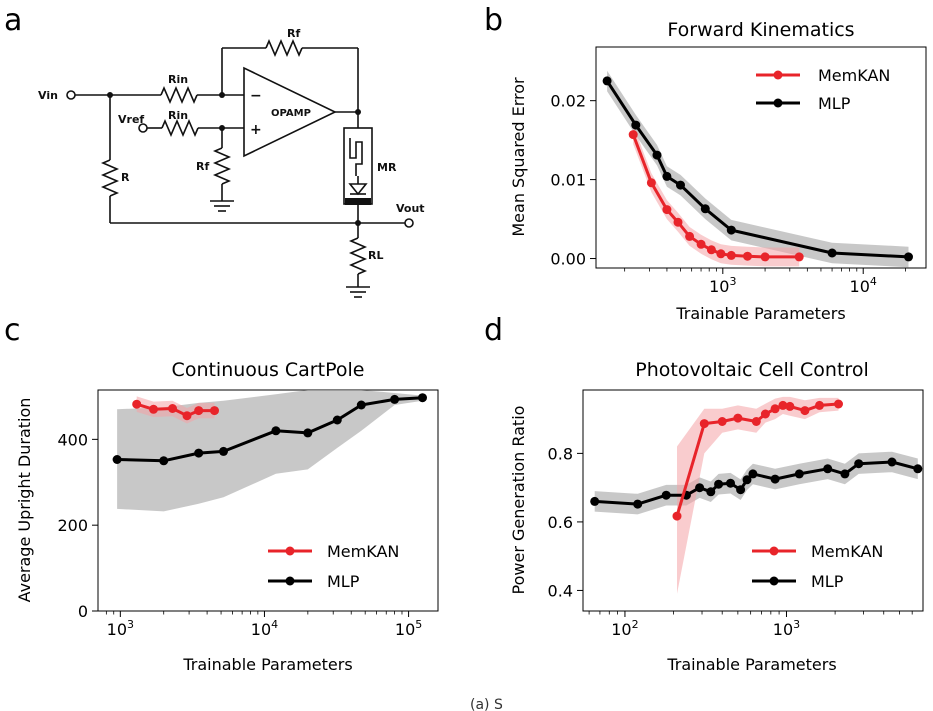  I want to click on chart-d-plot-area, so click(753, 500).